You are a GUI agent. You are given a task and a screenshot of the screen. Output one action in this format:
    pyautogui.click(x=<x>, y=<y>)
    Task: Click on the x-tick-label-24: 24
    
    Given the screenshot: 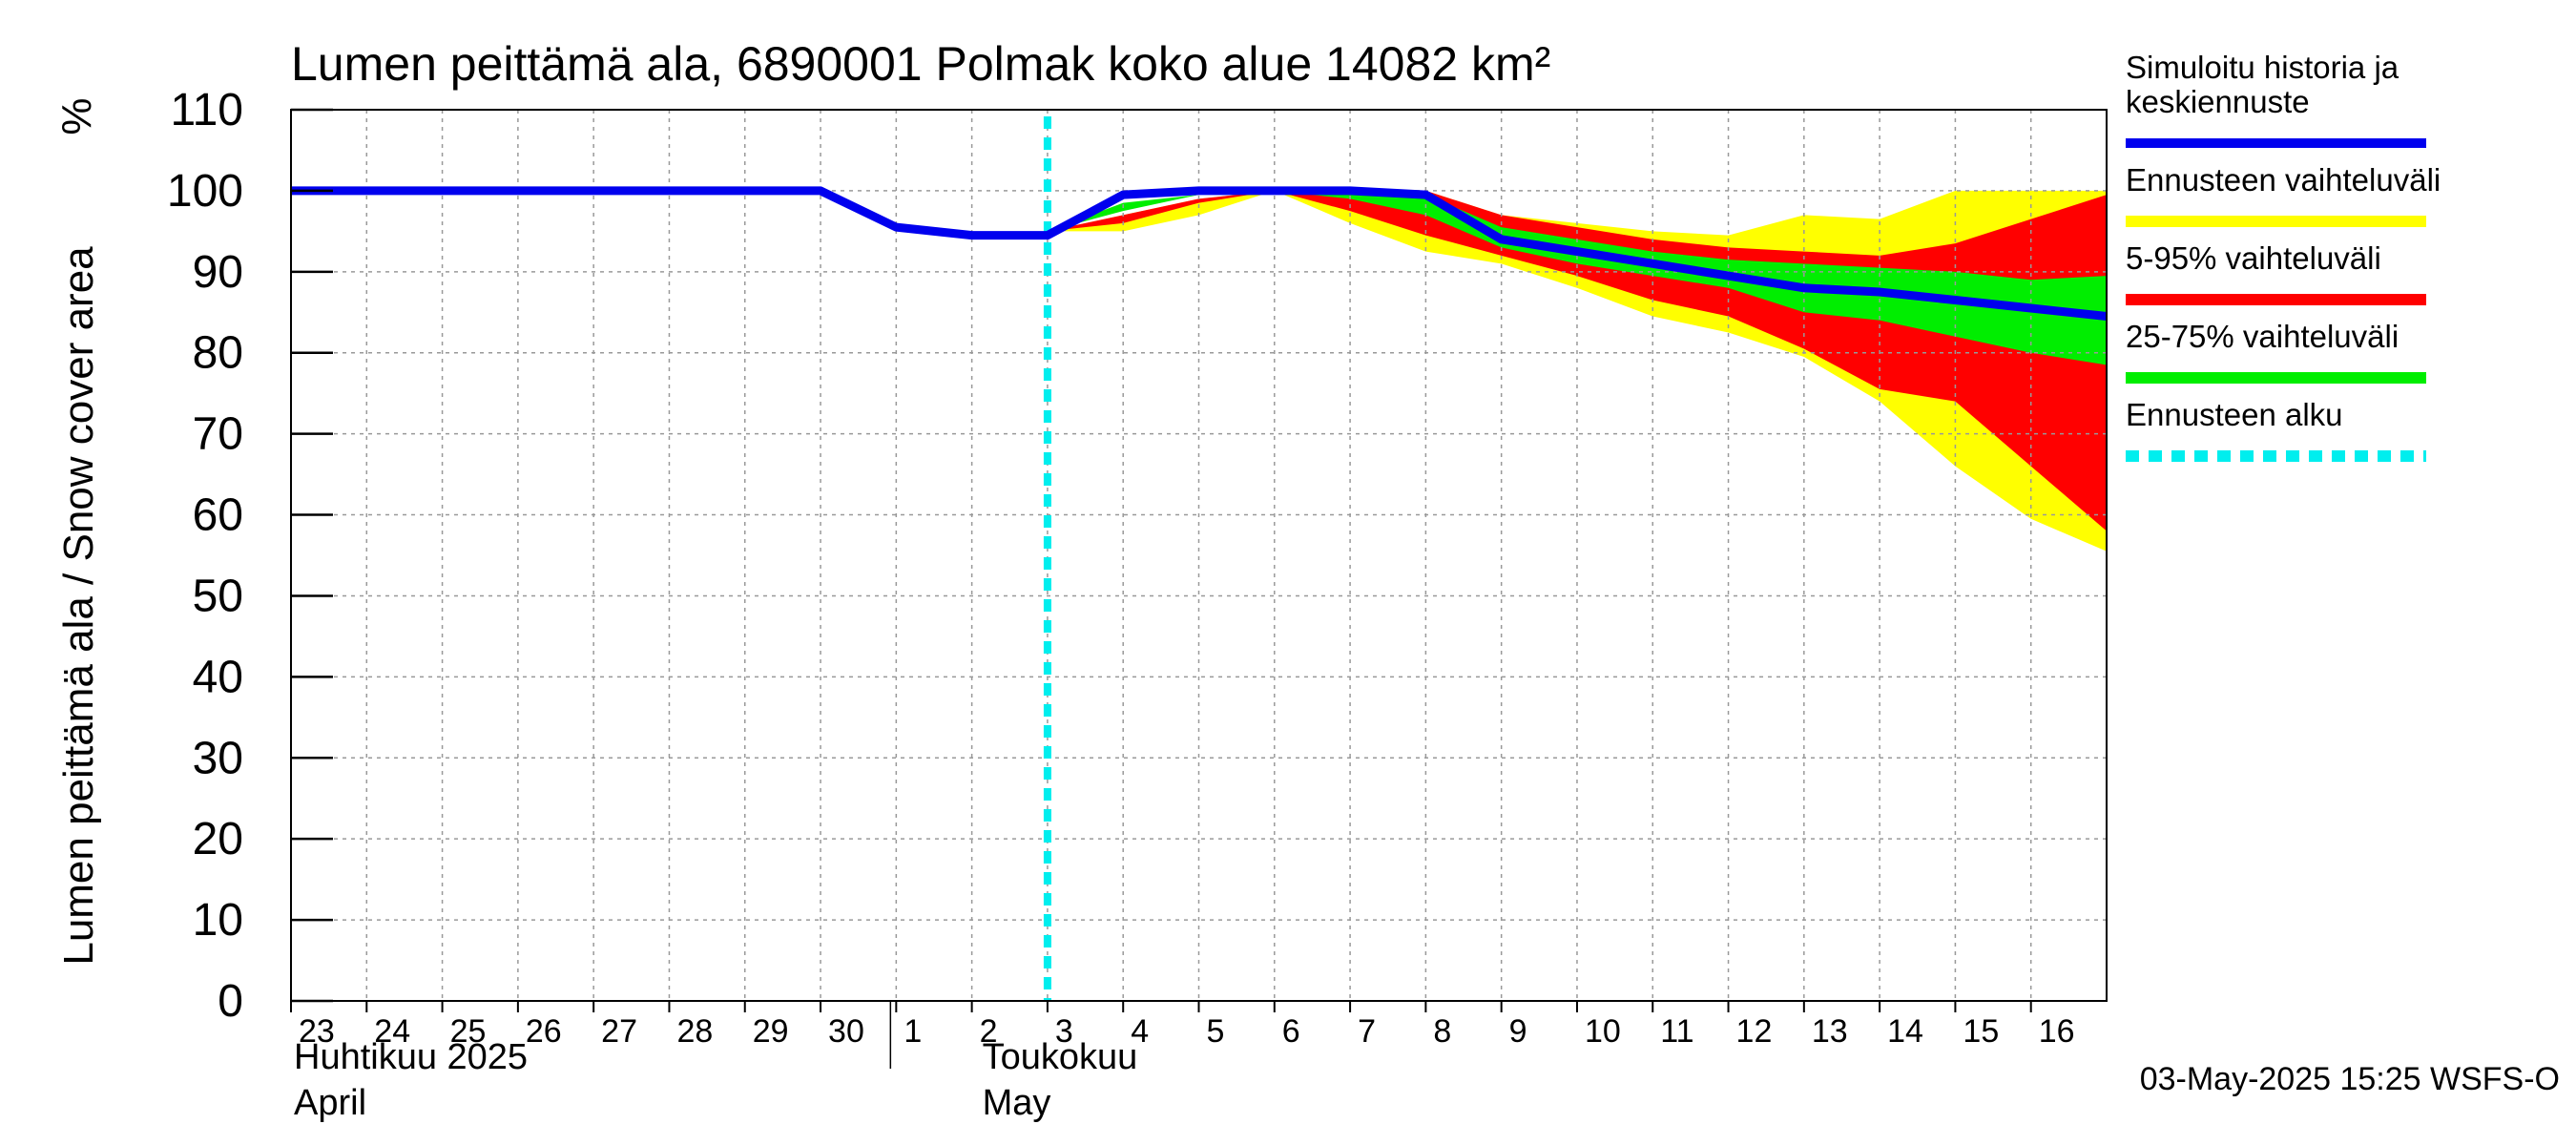 What is the action you would take?
    pyautogui.click(x=392, y=1031)
    